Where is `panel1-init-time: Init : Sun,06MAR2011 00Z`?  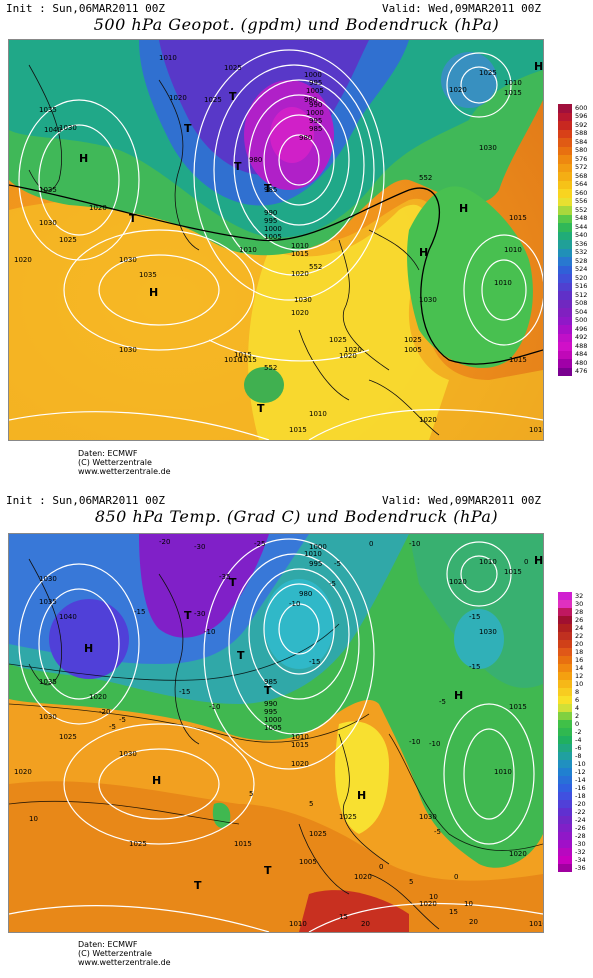
panel1-init-time: Init : Sun,06MAR2011 00Z is located at coordinates (85, 8).